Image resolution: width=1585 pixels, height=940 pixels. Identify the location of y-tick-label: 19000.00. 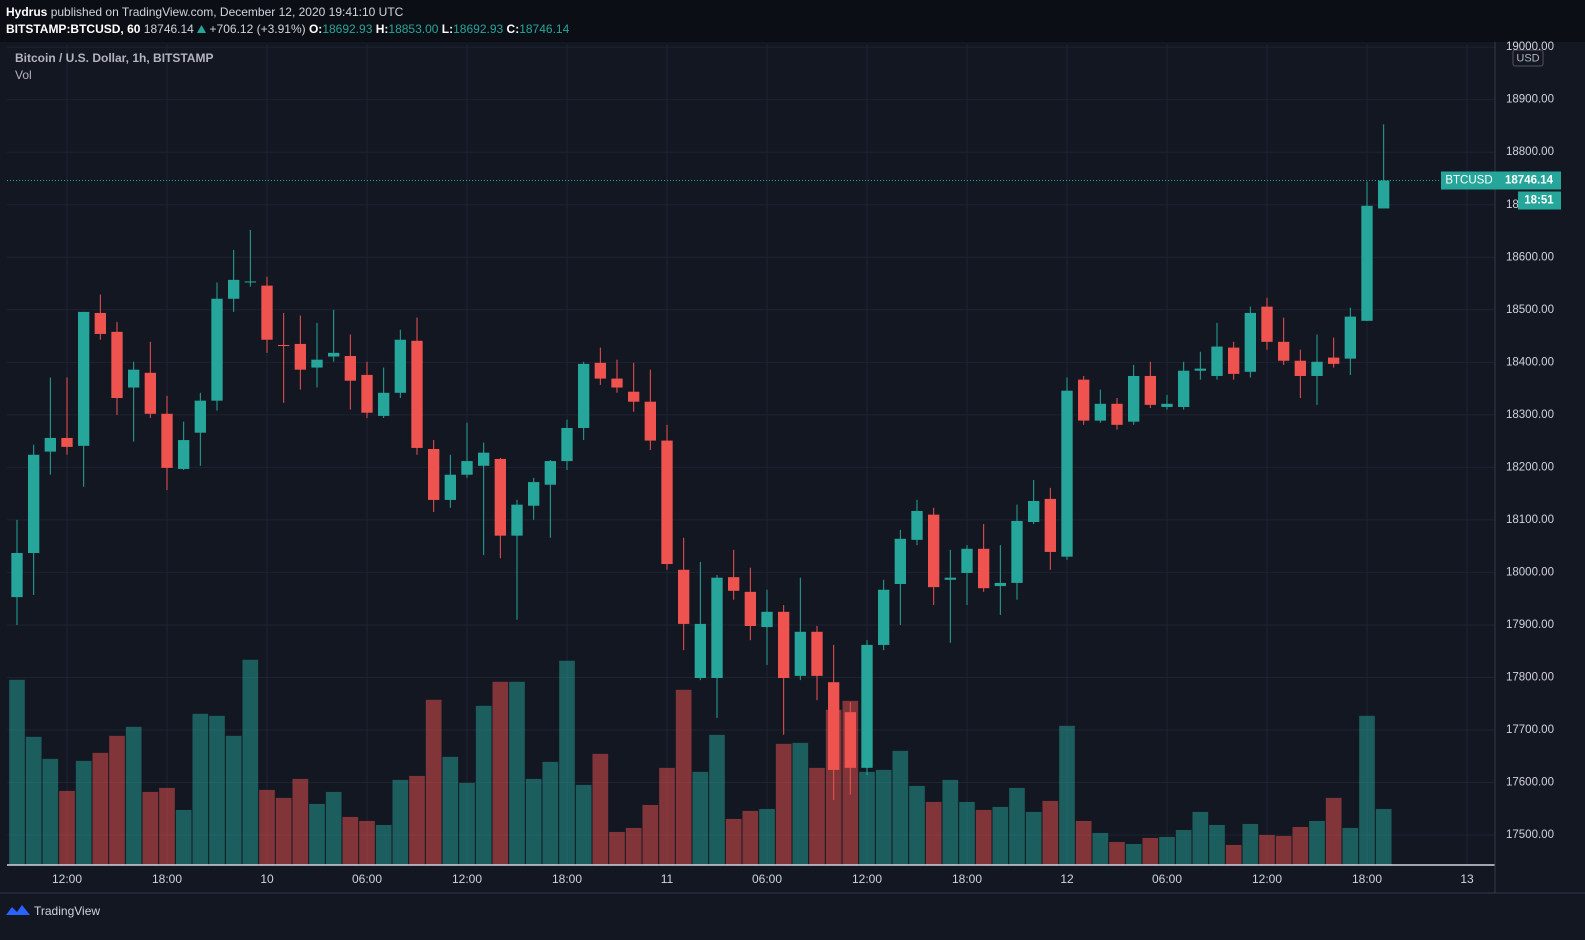
(1530, 47).